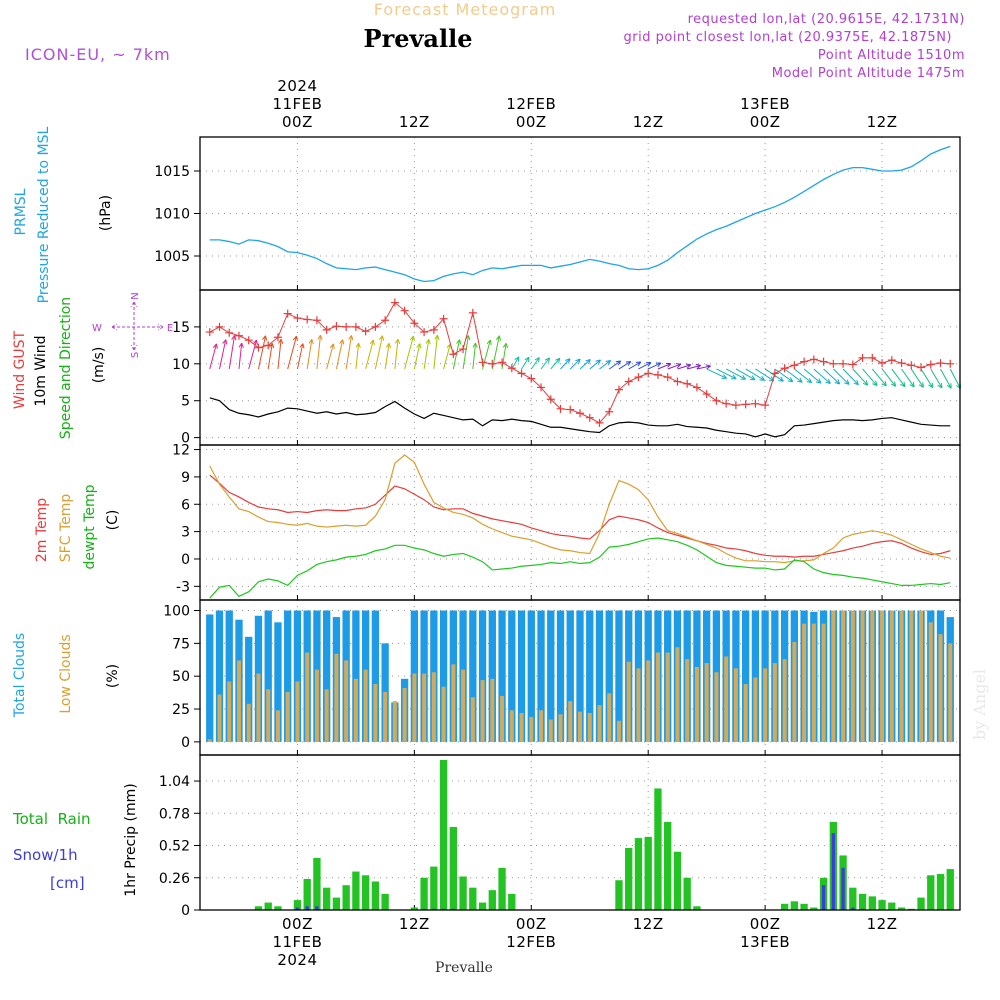 This screenshot has height=1000, width=1000. I want to click on sfc-temp-line, so click(580, 509).